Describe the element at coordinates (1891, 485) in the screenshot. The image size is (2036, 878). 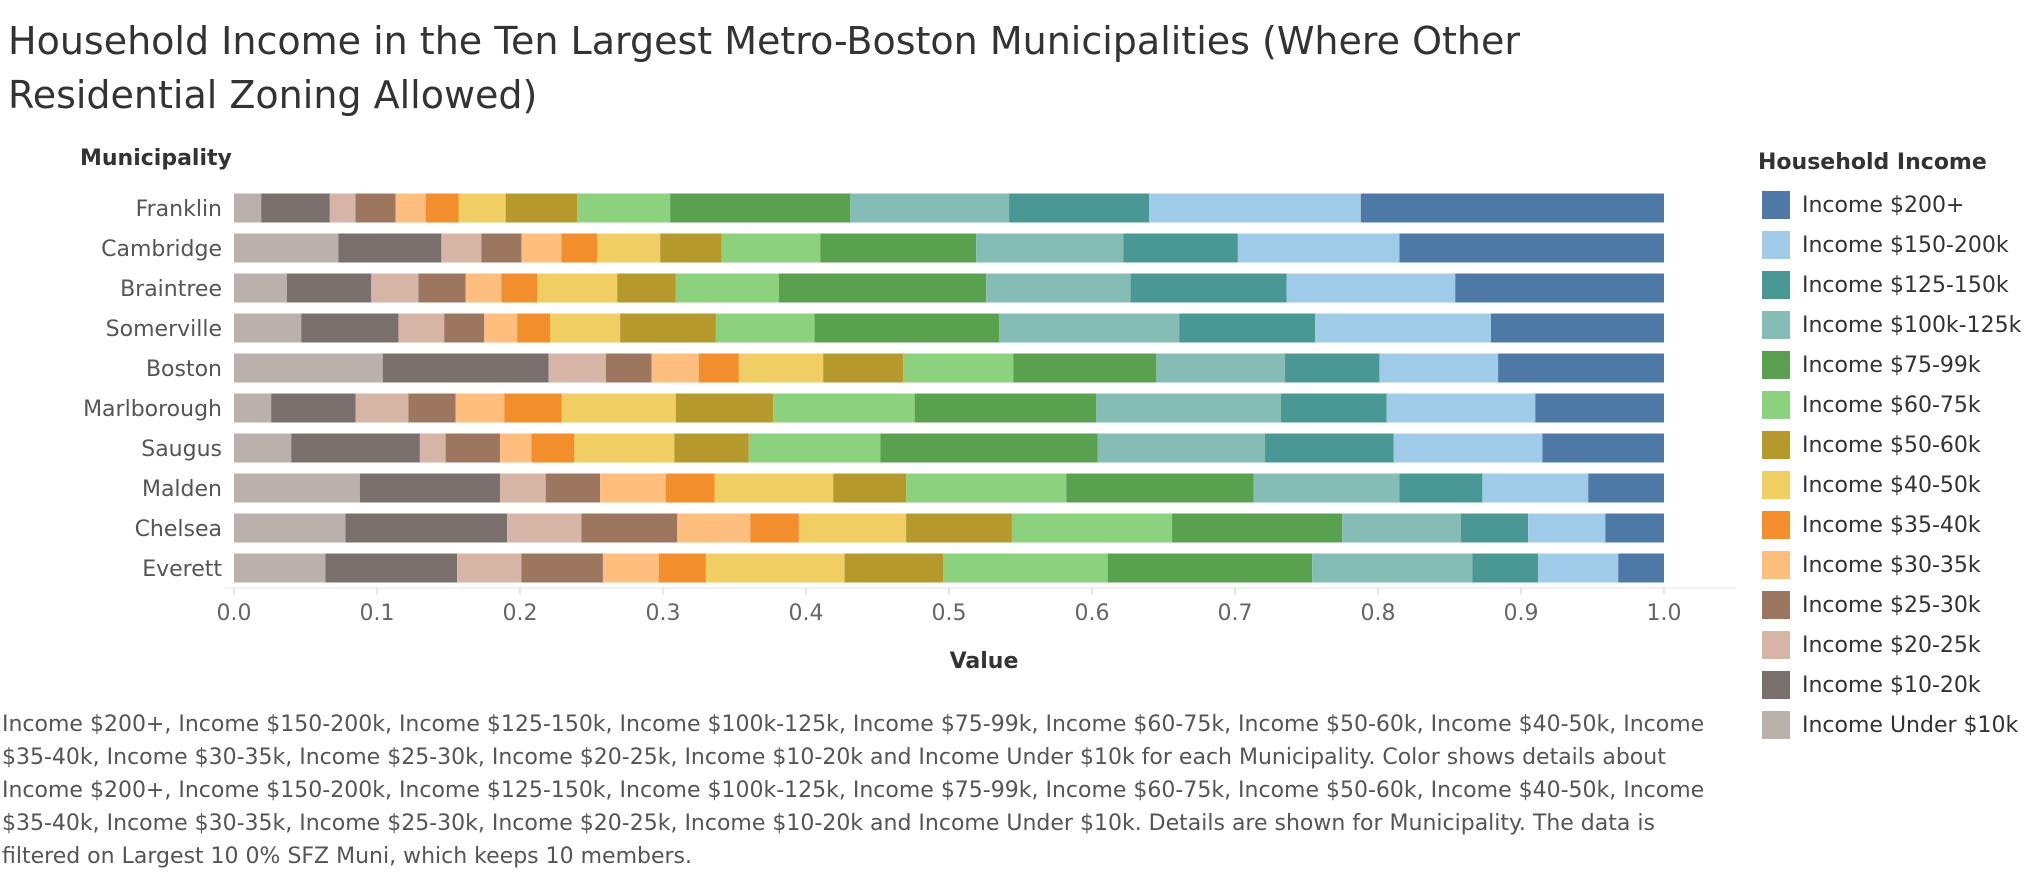
I see `legend-item: Income $40-50k` at that location.